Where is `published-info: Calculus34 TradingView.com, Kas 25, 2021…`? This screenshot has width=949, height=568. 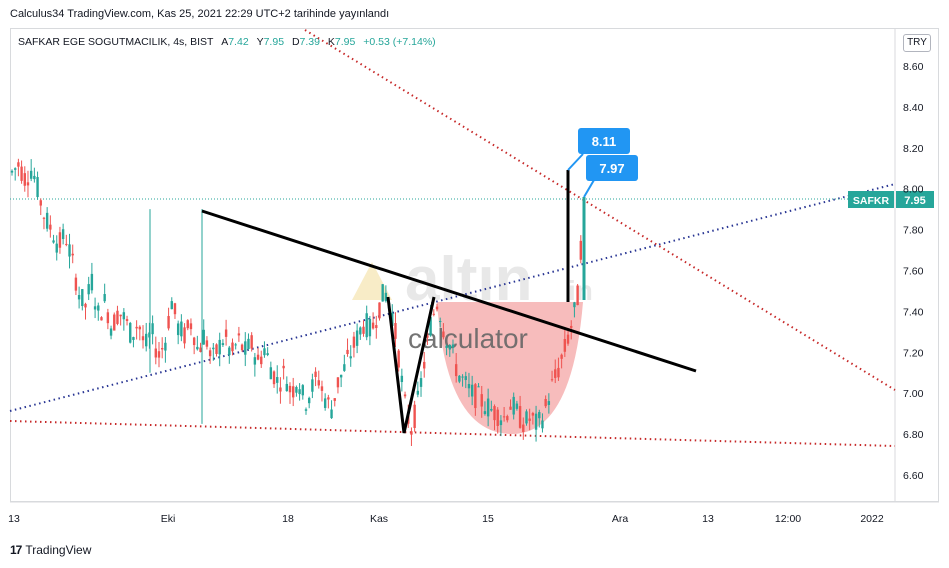
published-info: Calculus34 TradingView.com, Kas 25, 2021… is located at coordinates (200, 14).